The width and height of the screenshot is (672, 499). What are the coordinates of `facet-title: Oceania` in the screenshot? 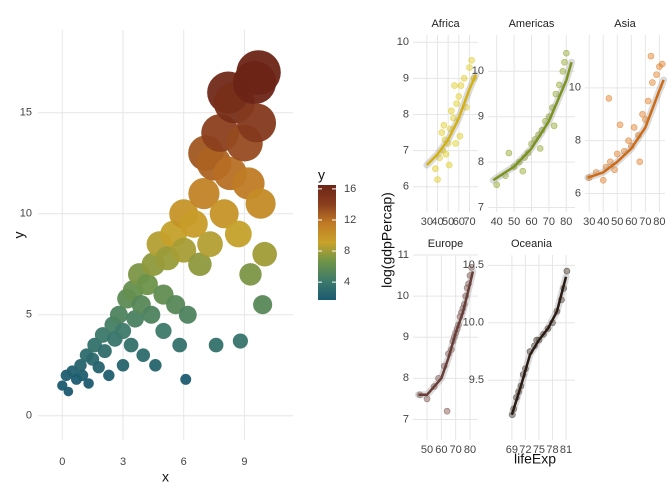 It's located at (532, 244).